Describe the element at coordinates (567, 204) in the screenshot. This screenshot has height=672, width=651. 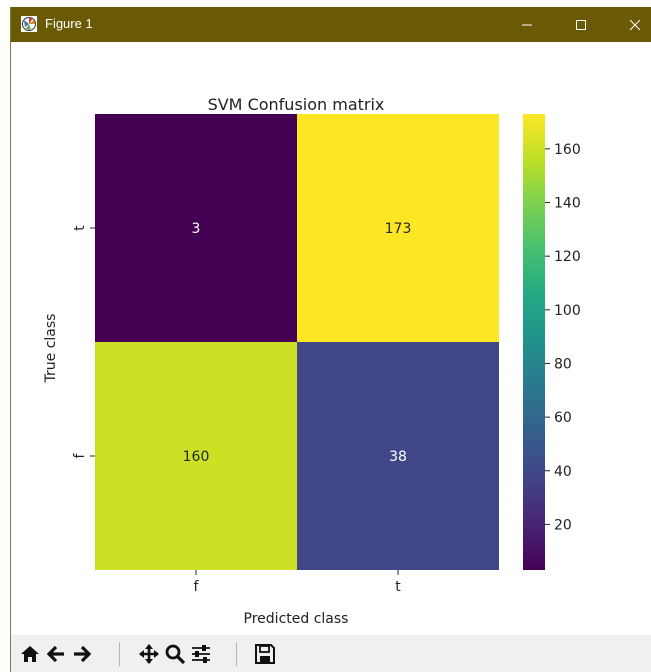
I see `colorbar-tick-label: 140` at that location.